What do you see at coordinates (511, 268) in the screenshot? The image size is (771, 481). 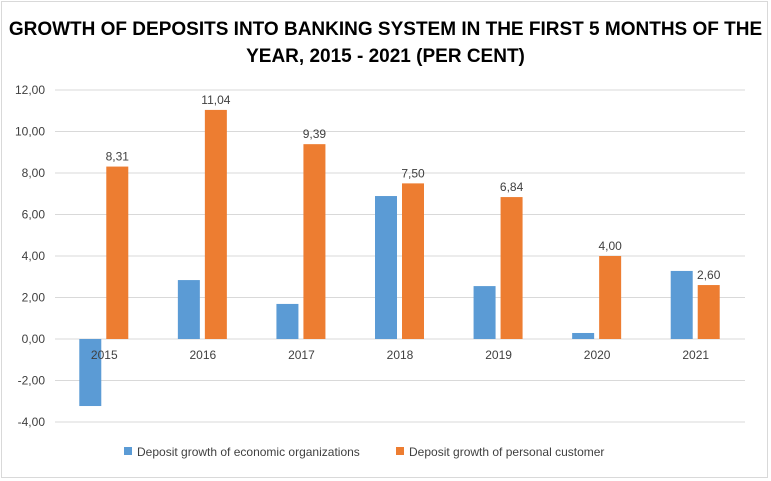 I see `bar-personal-2019` at bounding box center [511, 268].